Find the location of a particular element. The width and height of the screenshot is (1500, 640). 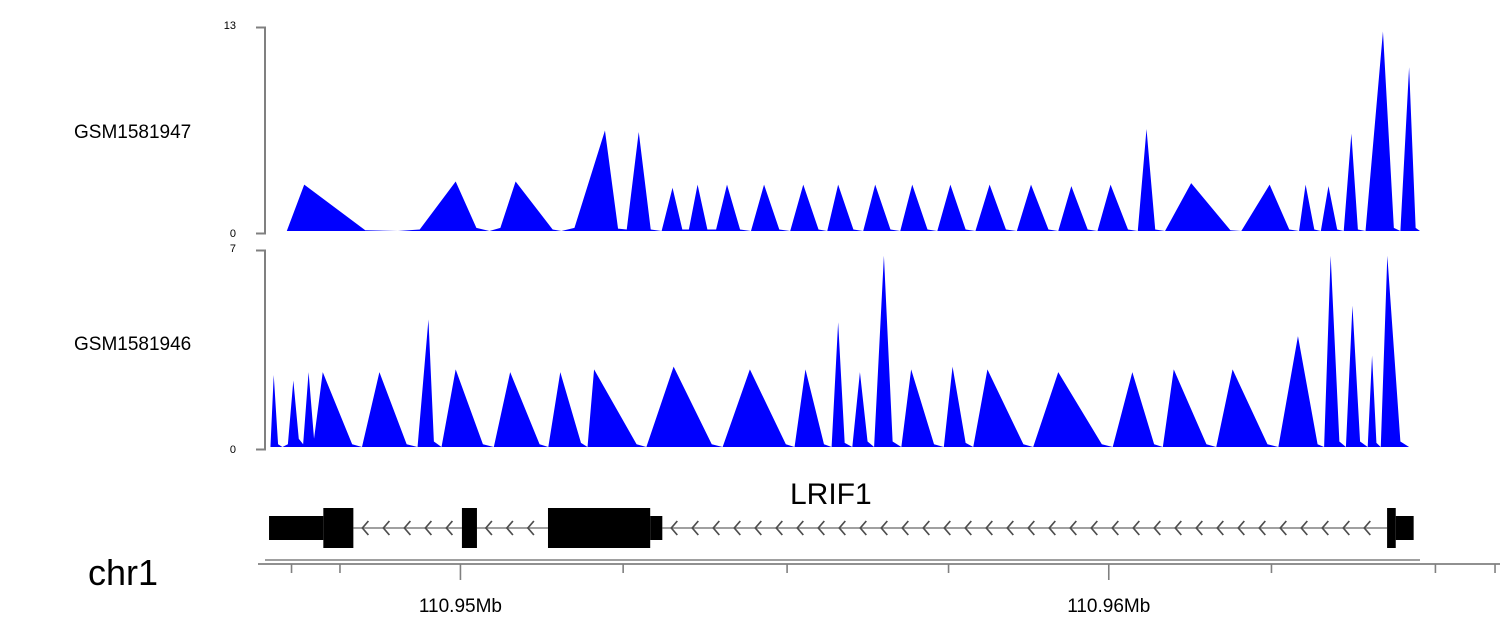

exon-blocks is located at coordinates (841, 528).